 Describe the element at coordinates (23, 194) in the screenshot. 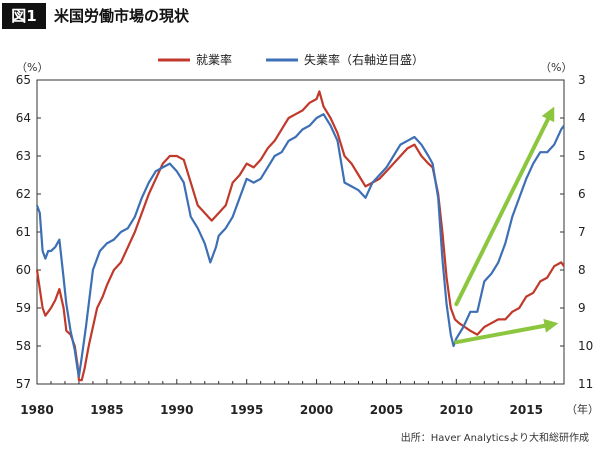

I see `y-left-tick-label: 62` at that location.